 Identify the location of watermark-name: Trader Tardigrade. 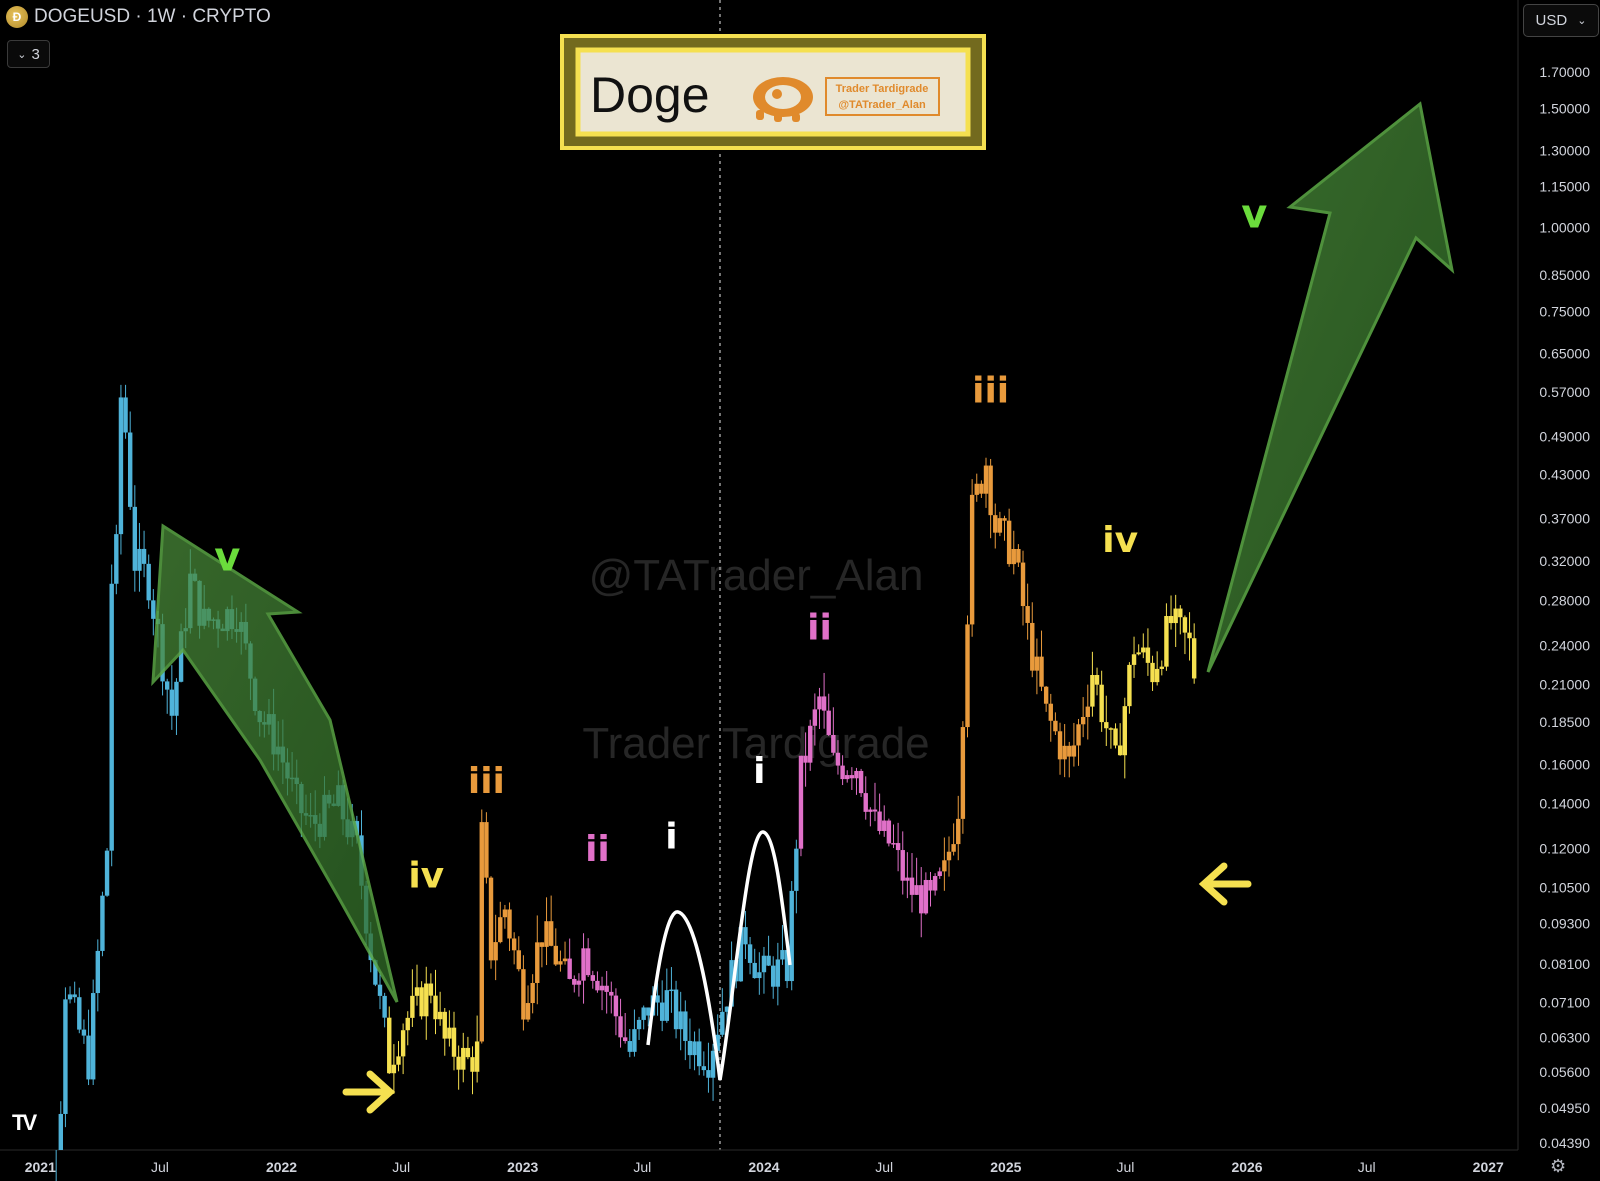
(755, 743).